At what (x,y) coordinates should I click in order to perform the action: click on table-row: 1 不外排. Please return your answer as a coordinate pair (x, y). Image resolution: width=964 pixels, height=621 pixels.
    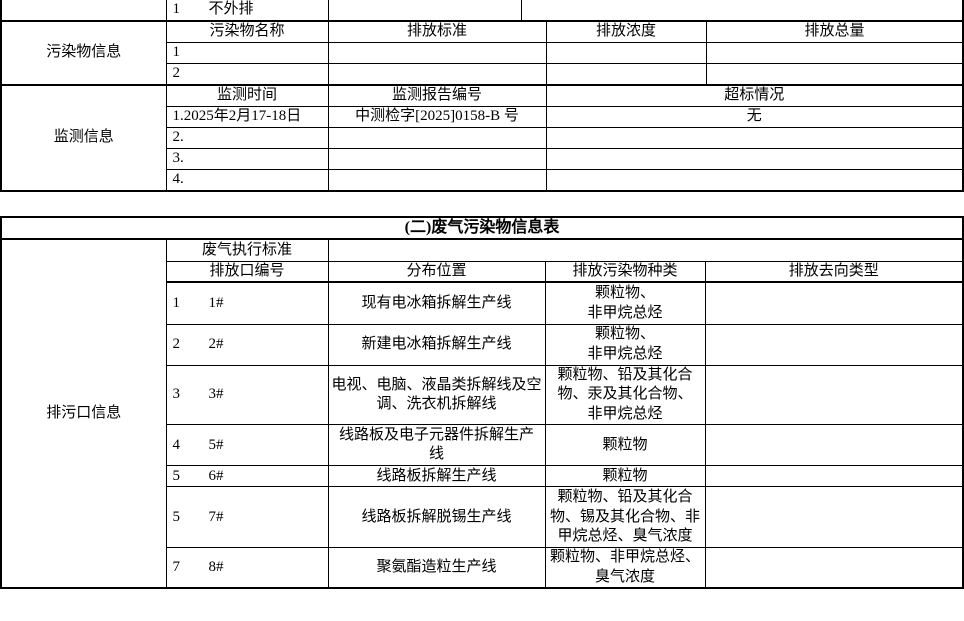
    Looking at the image, I should click on (482, 10).